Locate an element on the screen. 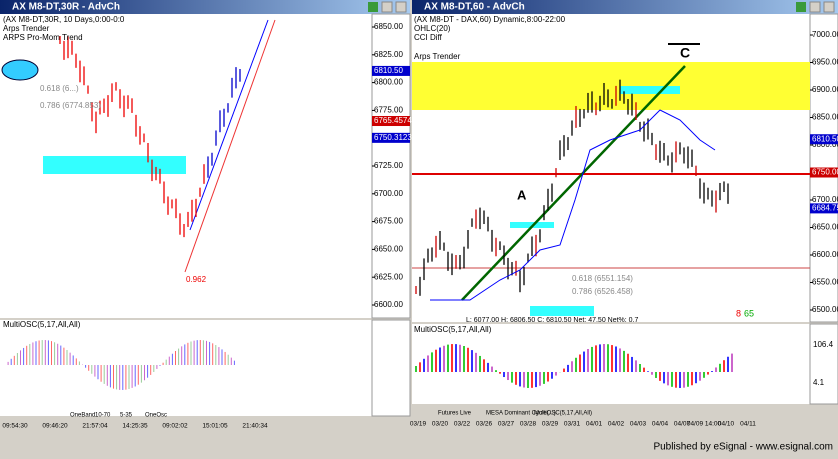 Image resolution: width=838 pixels, height=459 pixels. tab-strip is located at coordinates (611, 413).